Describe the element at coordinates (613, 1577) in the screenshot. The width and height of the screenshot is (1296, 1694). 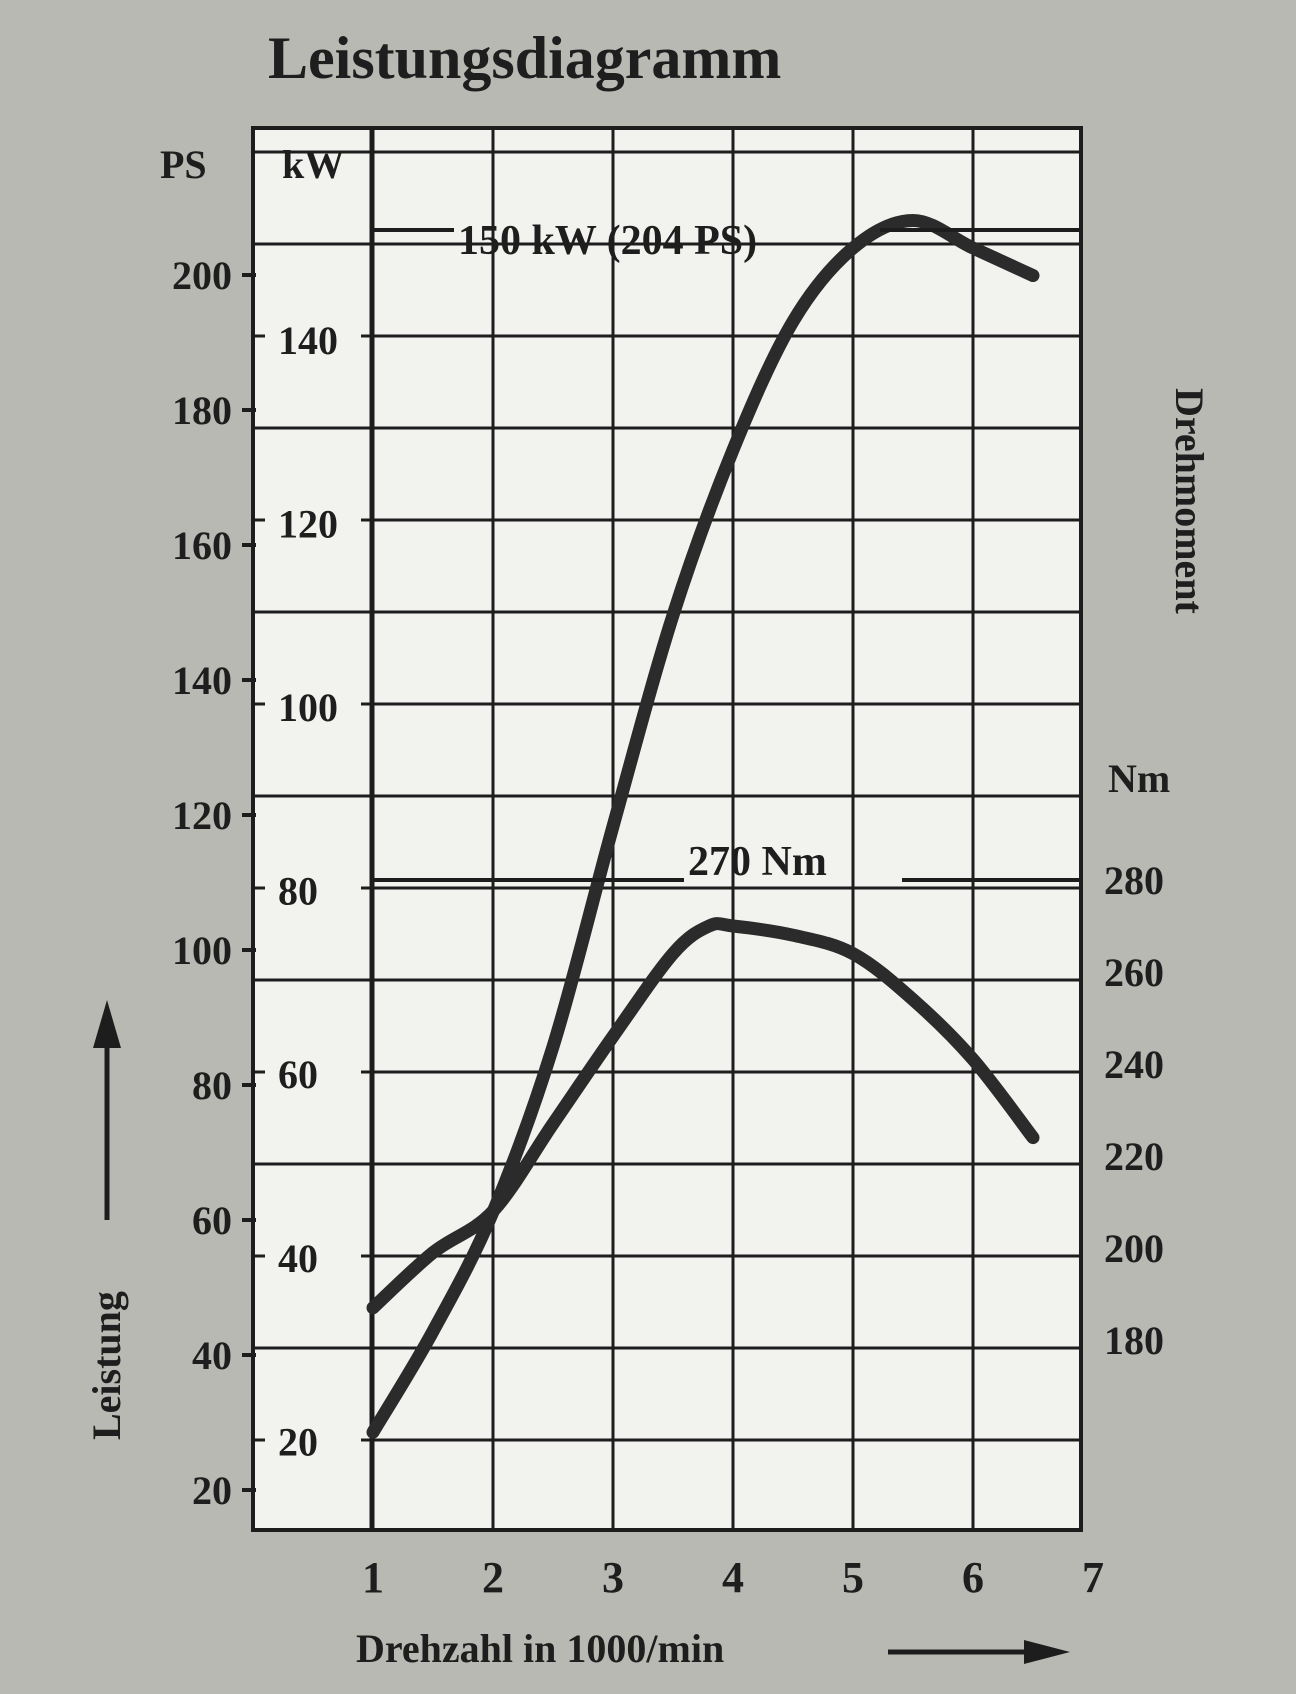
I see `x-tick-label: 3` at that location.